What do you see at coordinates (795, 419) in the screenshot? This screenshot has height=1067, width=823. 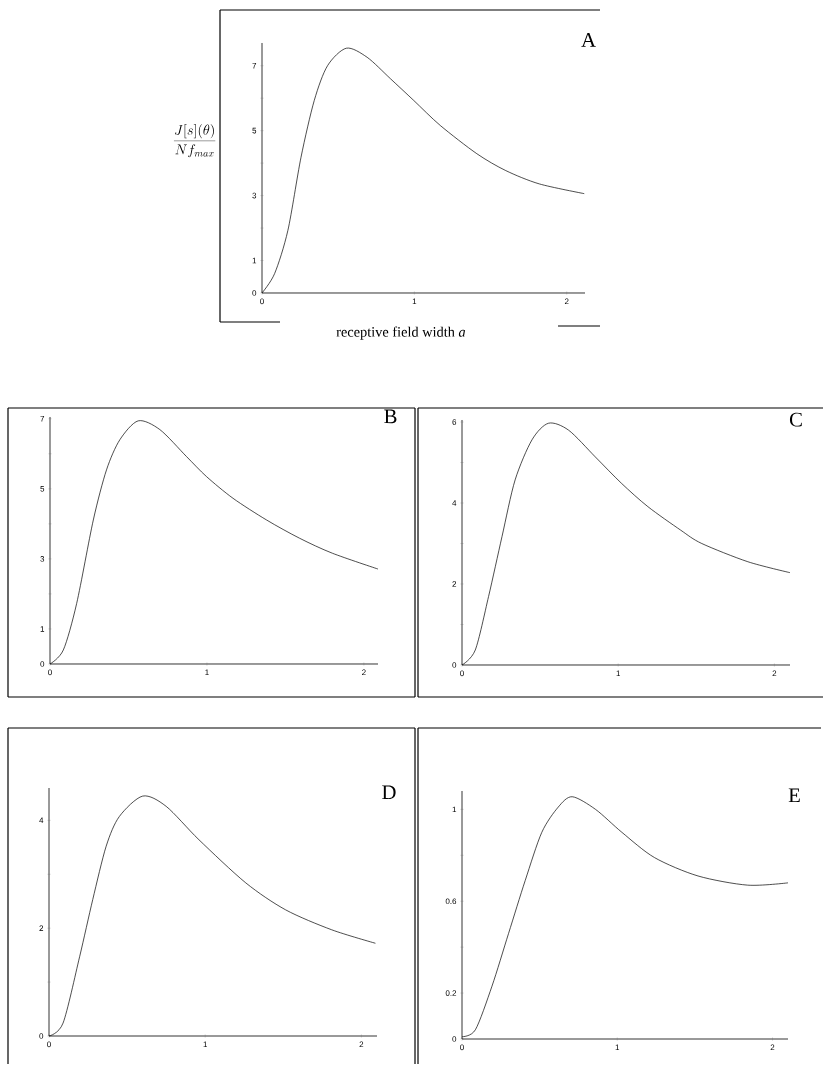 I see `chart-title: C` at bounding box center [795, 419].